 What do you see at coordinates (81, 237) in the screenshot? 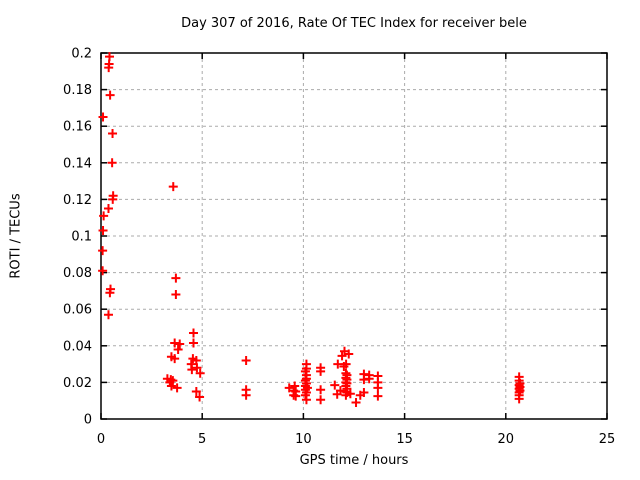
I see `y-tick-label: 0.1` at bounding box center [81, 237].